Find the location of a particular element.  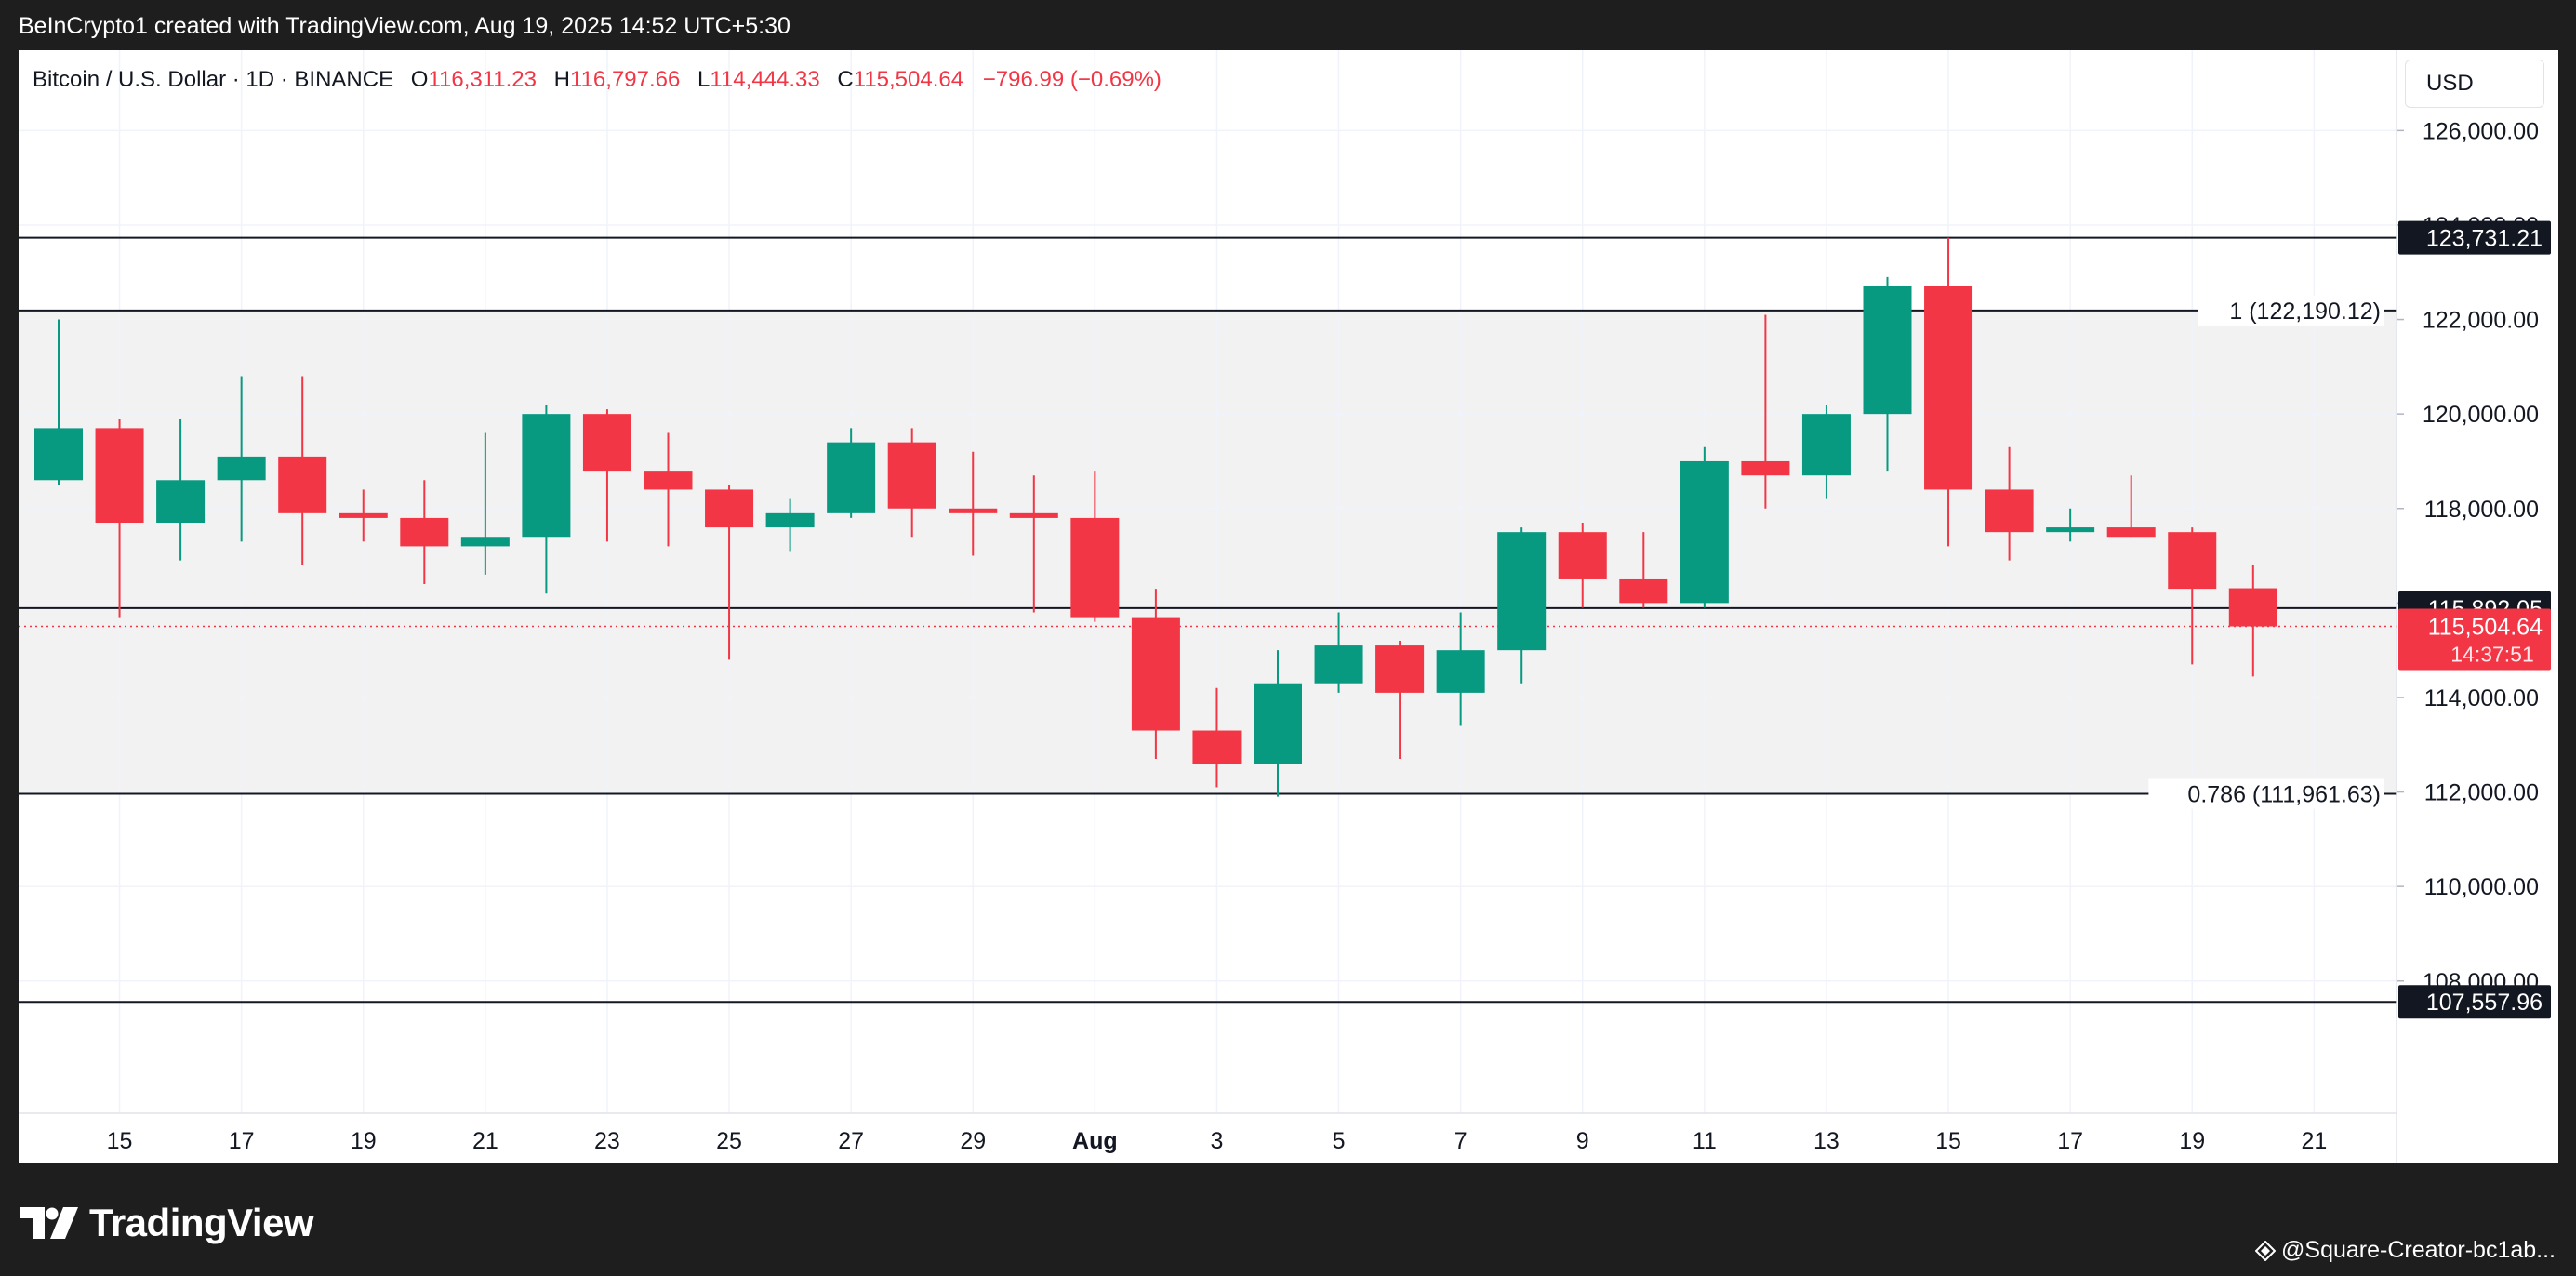

y-tick-label: 112,000.00 is located at coordinates (2481, 793).